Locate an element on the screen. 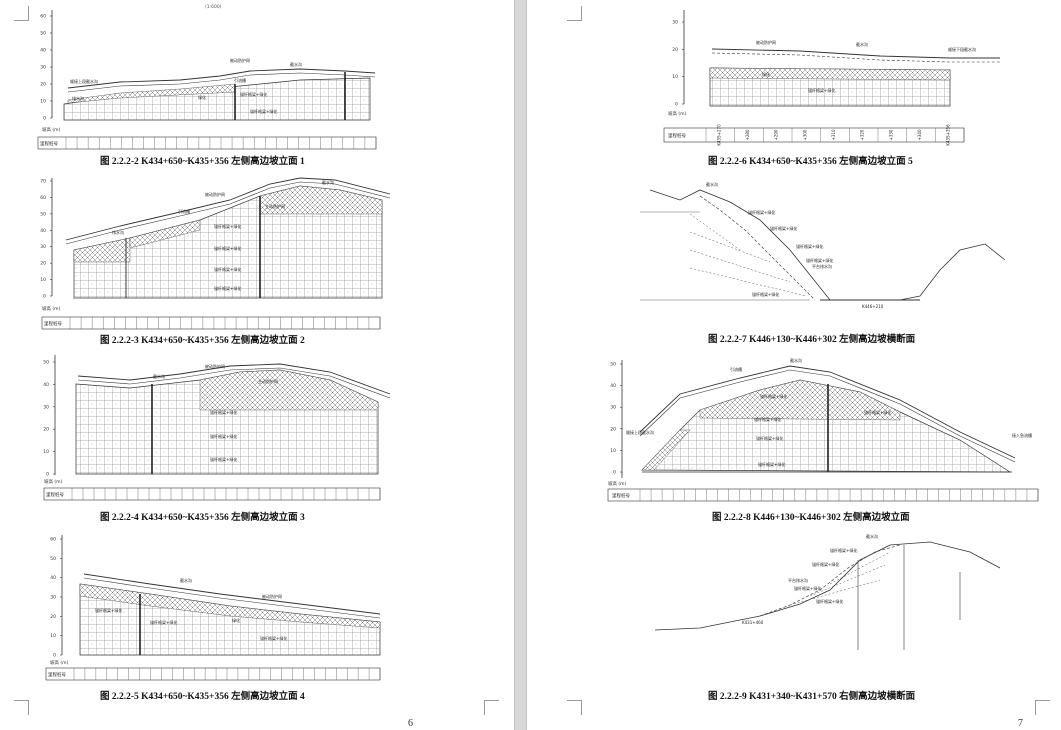 This screenshot has width=1061, height=730. figure-caption: 图 2.2.2-3 K434+650~K435+356 左侧高边坡立面 2 is located at coordinates (202, 341).